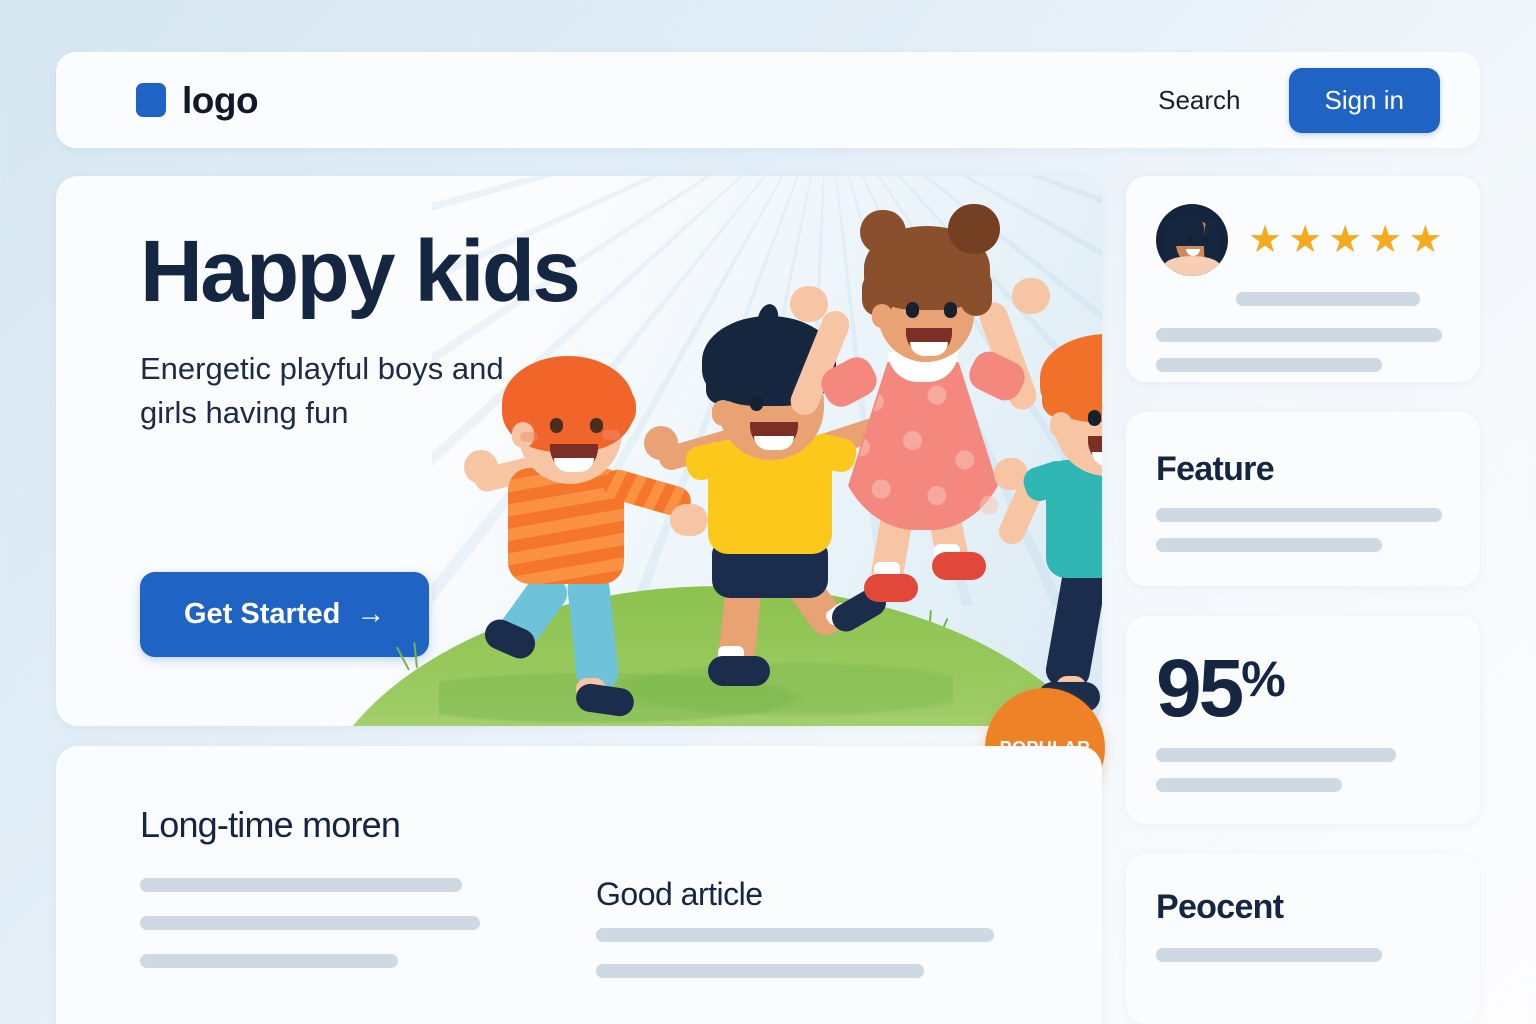 The image size is (1536, 1024). I want to click on grass-tuft, so click(402, 658).